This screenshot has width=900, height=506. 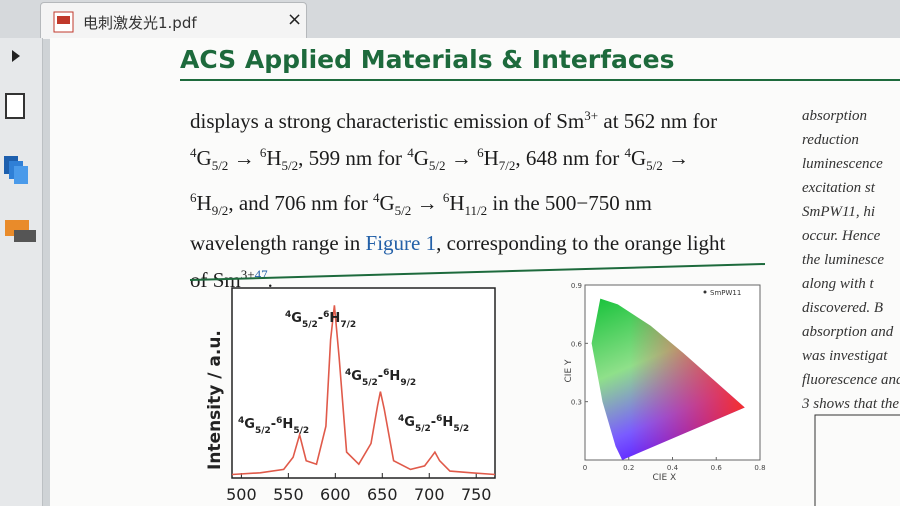 I want to click on peak-annotation: 4G5/2-6H9/2, so click(x=380, y=378).